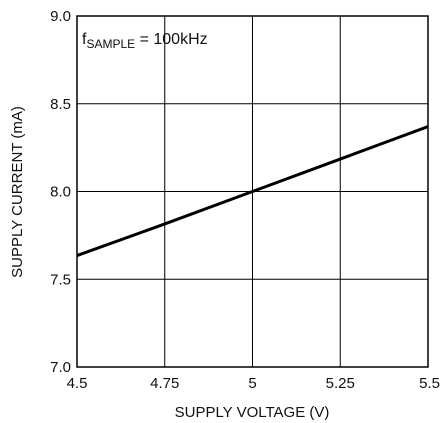 The height and width of the screenshot is (423, 441). What do you see at coordinates (60, 367) in the screenshot?
I see `y-tick-label: 7.0` at bounding box center [60, 367].